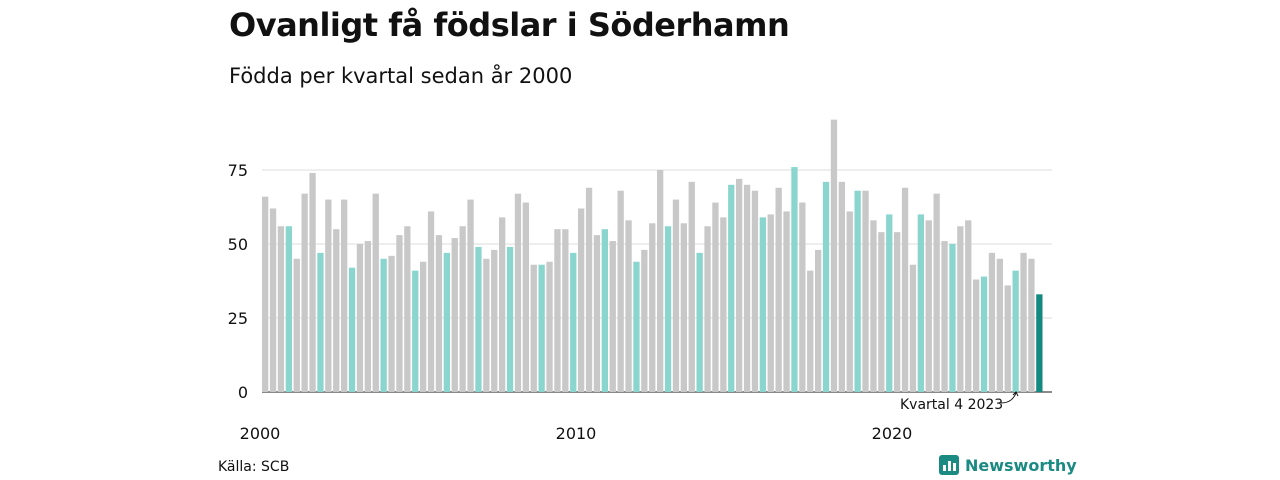  What do you see at coordinates (1008, 398) in the screenshot?
I see `annotation-arrow` at bounding box center [1008, 398].